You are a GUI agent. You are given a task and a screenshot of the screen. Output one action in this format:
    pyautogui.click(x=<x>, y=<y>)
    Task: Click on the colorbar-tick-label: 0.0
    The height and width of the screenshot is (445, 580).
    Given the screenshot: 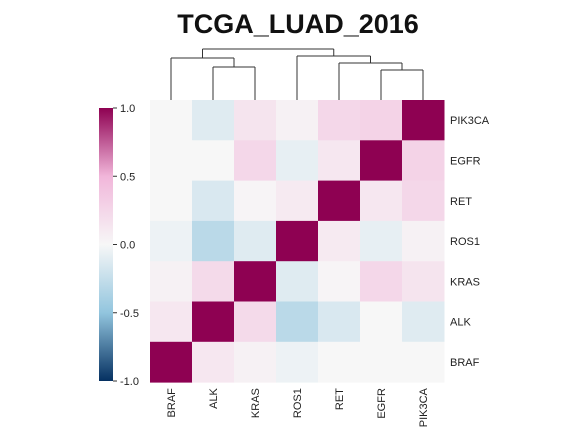 What is the action you would take?
    pyautogui.click(x=127, y=246)
    